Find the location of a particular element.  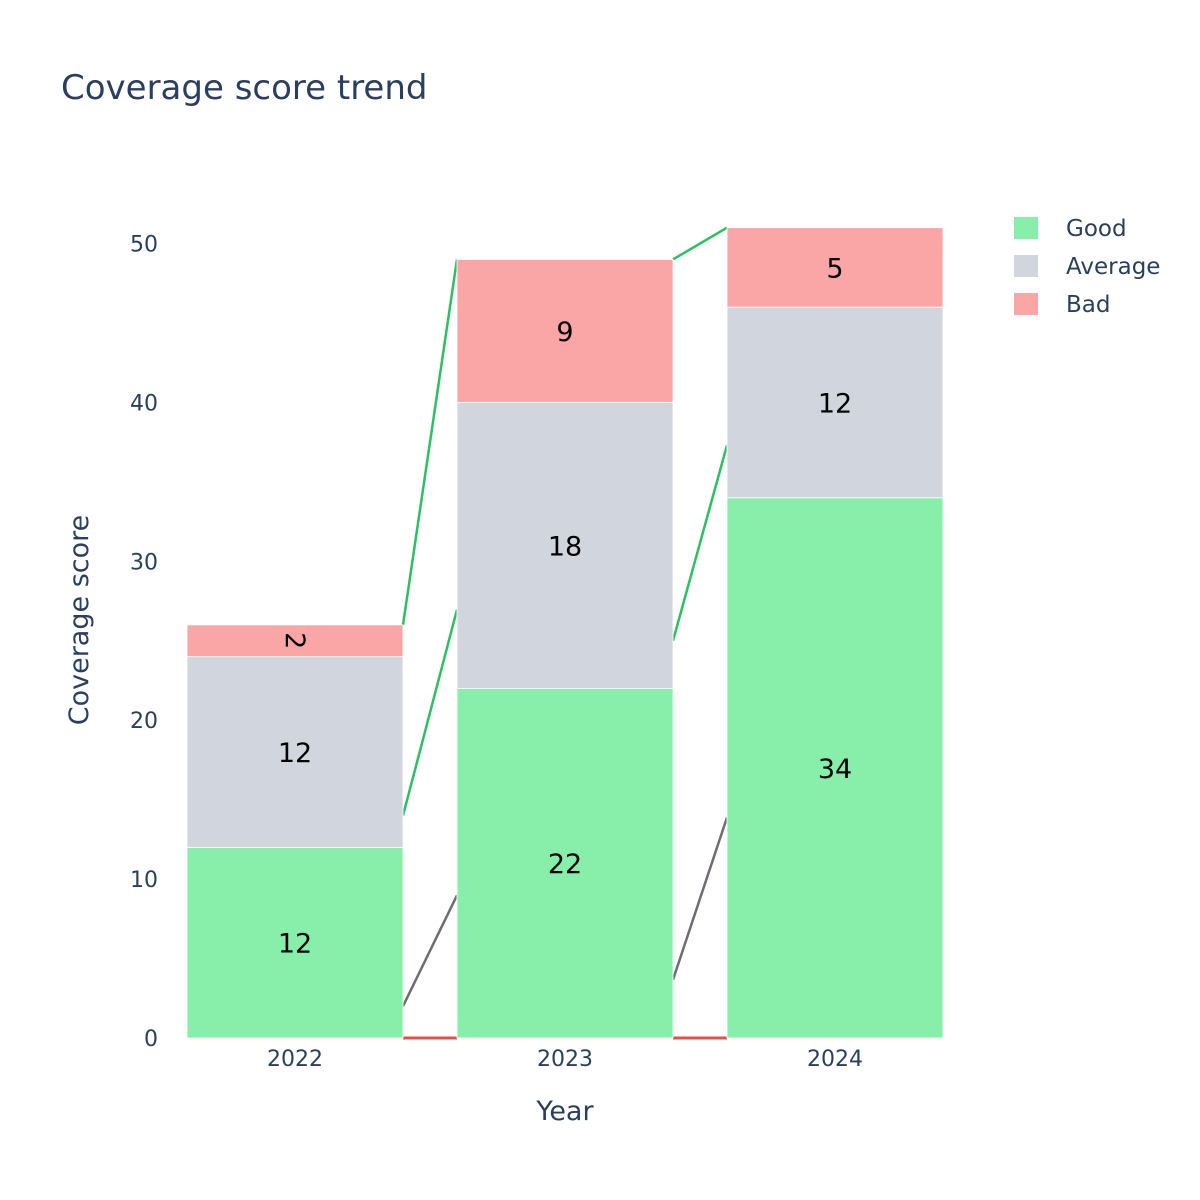

x-tick-label: 2023 is located at coordinates (565, 1059).